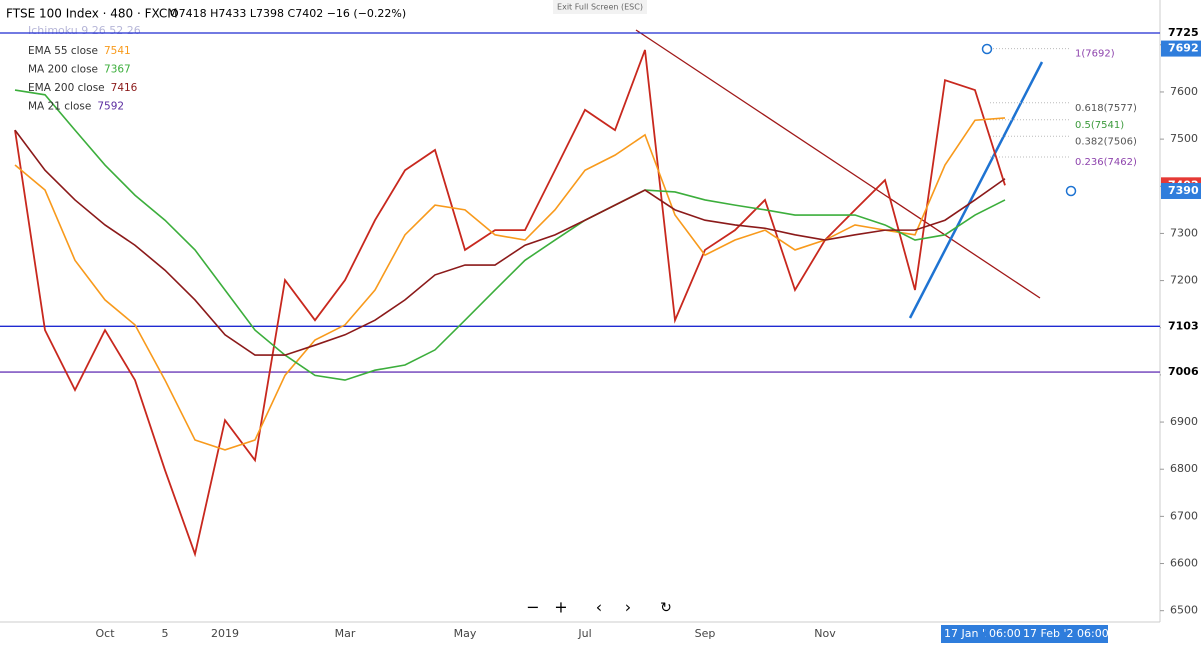  Describe the element at coordinates (532, 607) in the screenshot. I see `zoom-out: −` at that location.